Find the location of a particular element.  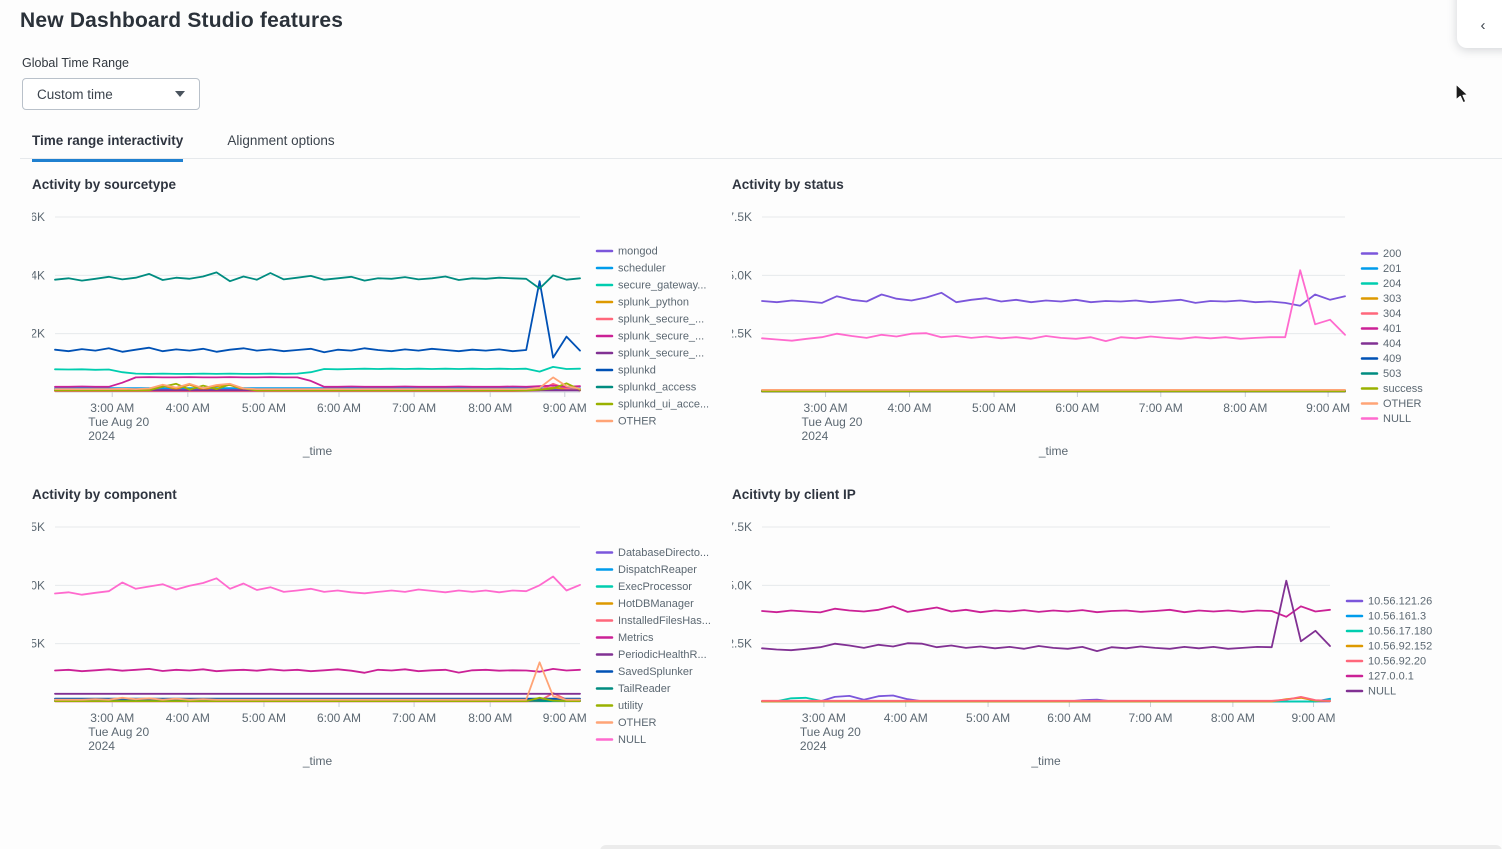

tab-time-range-interactivity: Time range interactivity is located at coordinates (108, 147).